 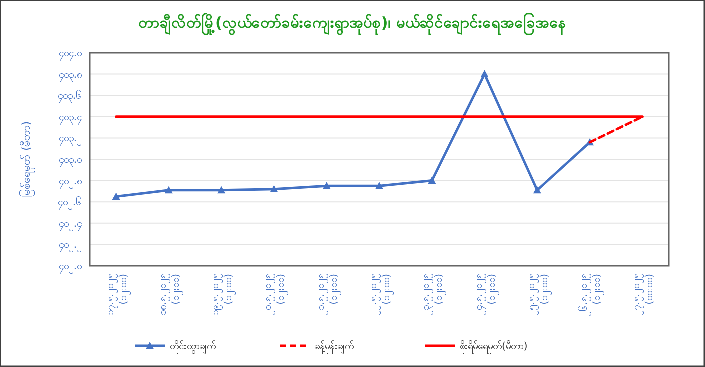 What do you see at coordinates (27, 159) in the screenshot?
I see `y-axis-title: မြစ်ရေမှတ် (မီတာ)` at bounding box center [27, 159].